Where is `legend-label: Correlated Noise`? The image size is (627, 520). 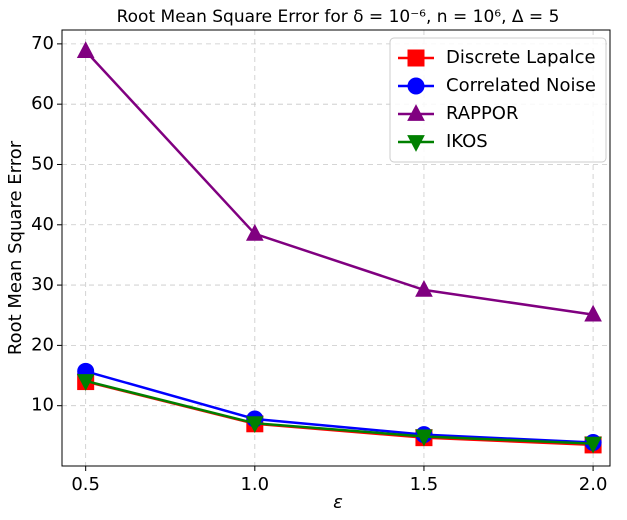 legend-label: Correlated Noise is located at coordinates (521, 85).